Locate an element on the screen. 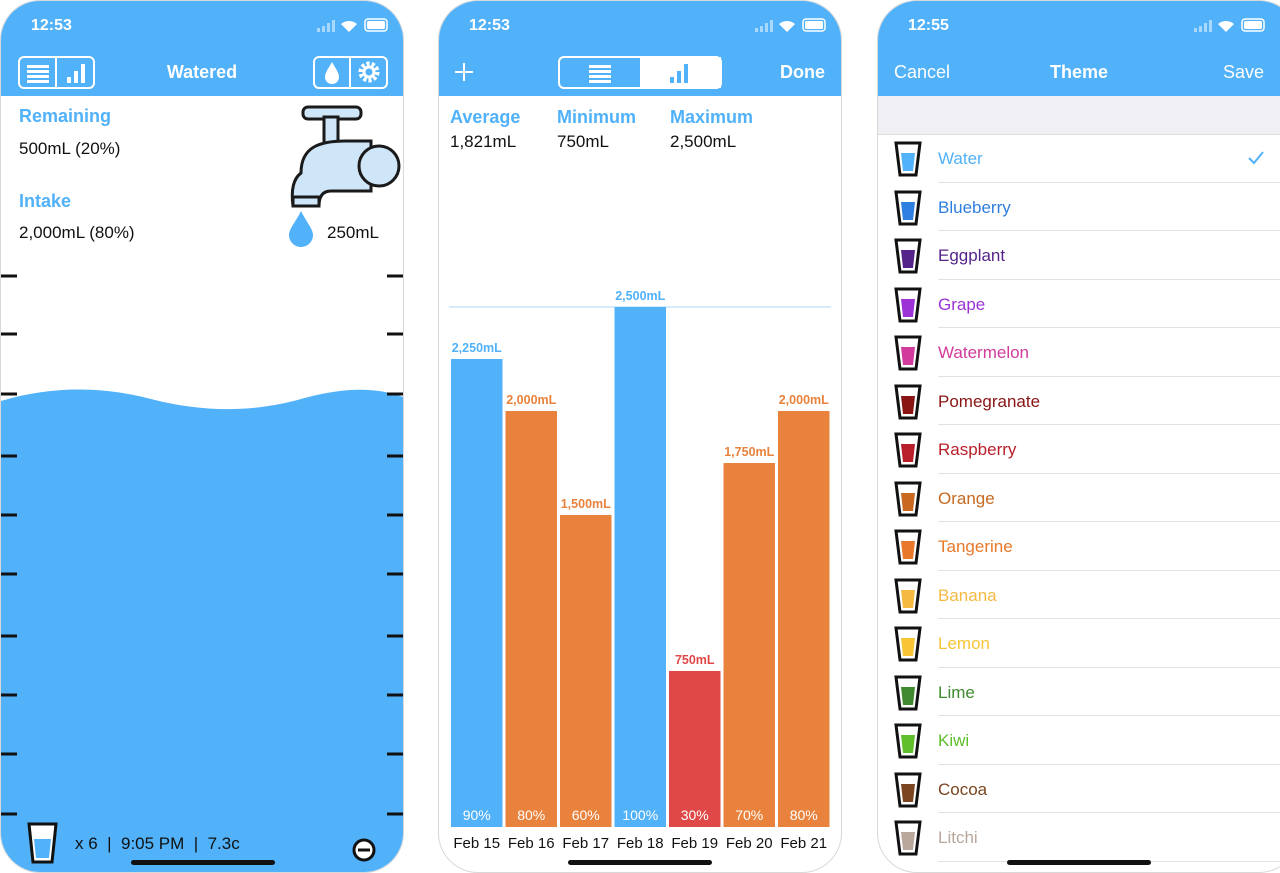  stat-value: 2,500mL is located at coordinates (703, 141).